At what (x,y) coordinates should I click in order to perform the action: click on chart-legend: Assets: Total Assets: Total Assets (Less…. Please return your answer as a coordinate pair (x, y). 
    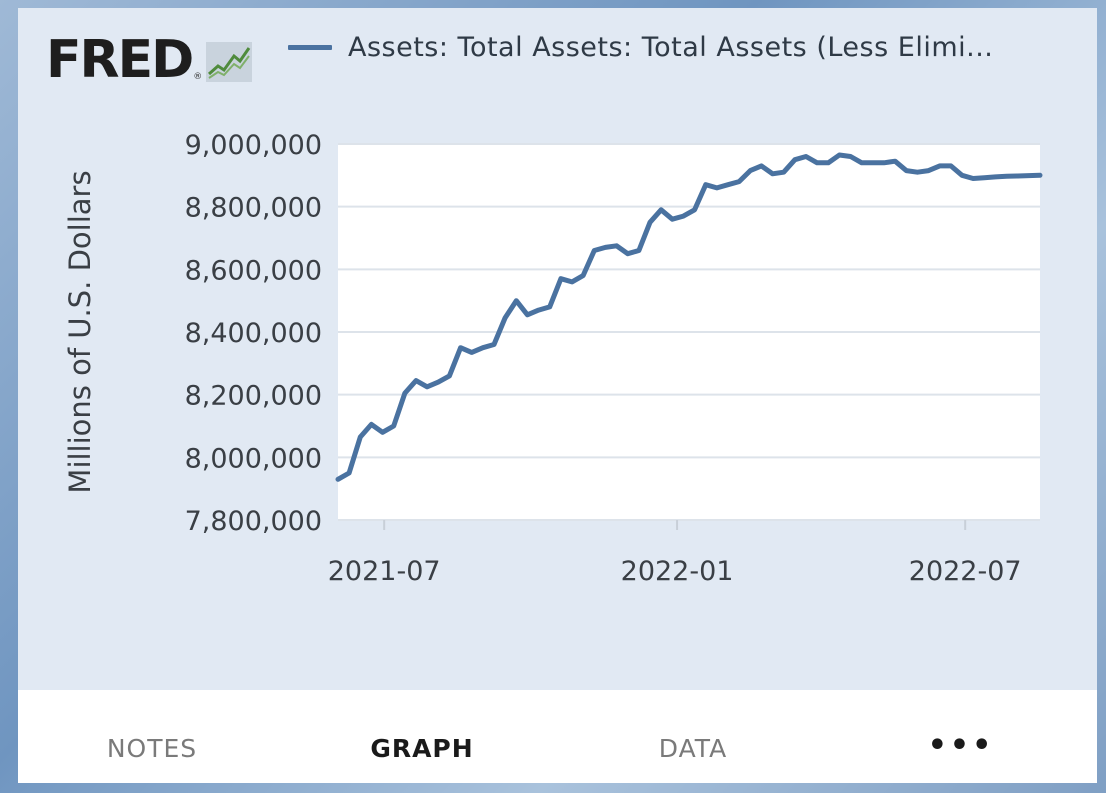
    Looking at the image, I should click on (688, 47).